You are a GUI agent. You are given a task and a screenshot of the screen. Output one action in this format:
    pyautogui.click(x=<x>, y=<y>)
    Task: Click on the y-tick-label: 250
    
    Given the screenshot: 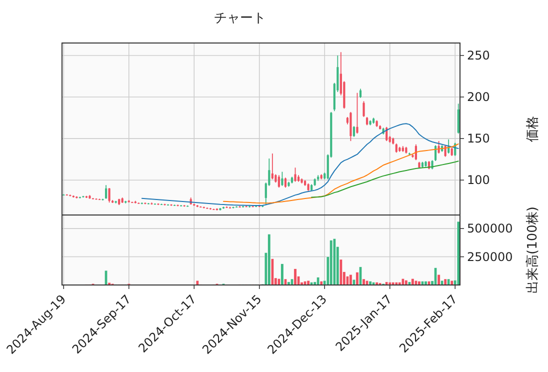 What is the action you would take?
    pyautogui.click(x=478, y=55)
    